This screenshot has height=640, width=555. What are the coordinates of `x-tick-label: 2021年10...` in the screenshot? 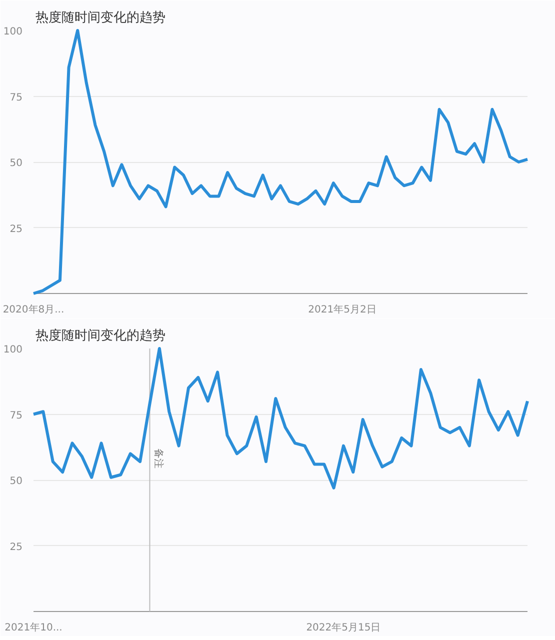 It's located at (33, 628).